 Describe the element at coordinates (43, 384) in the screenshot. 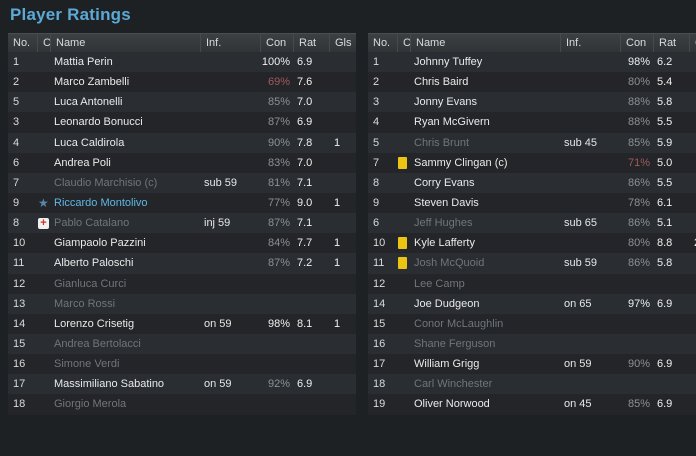

I see `player-status-cell` at that location.